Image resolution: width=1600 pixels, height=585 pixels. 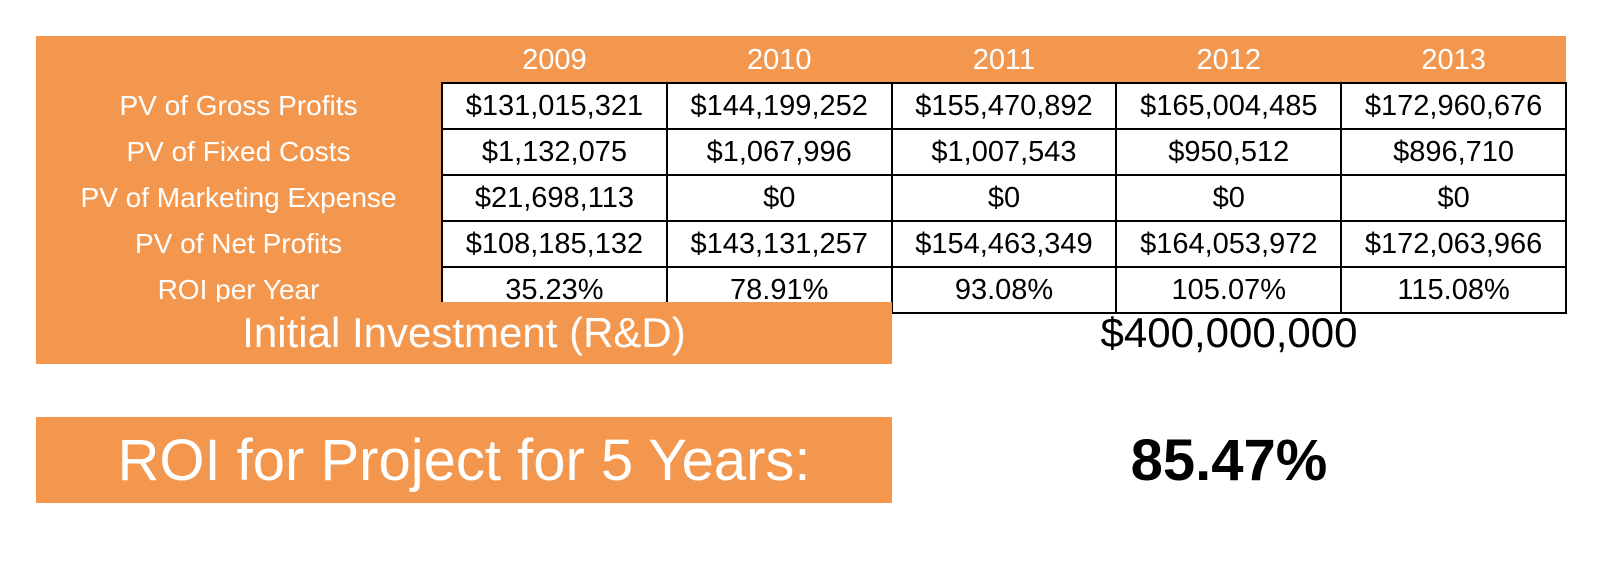 What do you see at coordinates (239, 198) in the screenshot?
I see `row-label: PV of Marketing Expense` at bounding box center [239, 198].